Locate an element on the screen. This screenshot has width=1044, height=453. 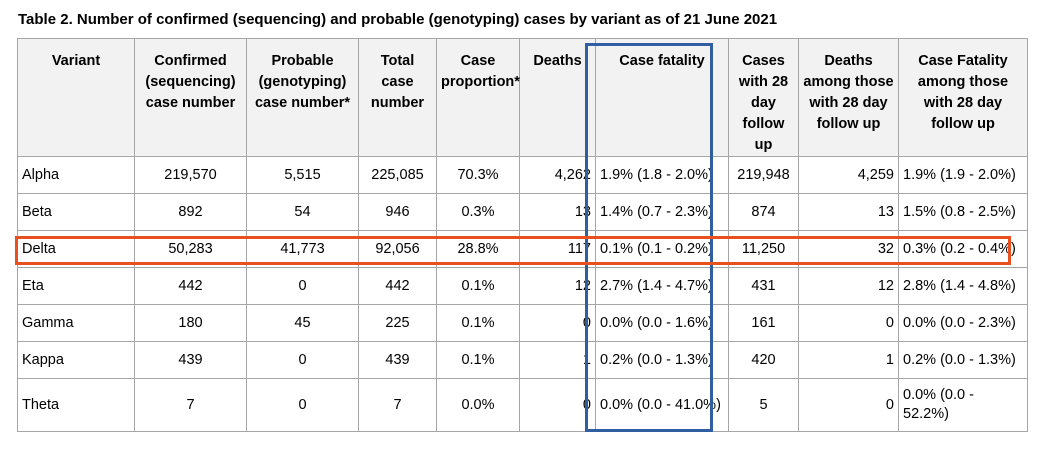
table-cell: 0.3% (0.2 - 0.4%) is located at coordinates (963, 249).